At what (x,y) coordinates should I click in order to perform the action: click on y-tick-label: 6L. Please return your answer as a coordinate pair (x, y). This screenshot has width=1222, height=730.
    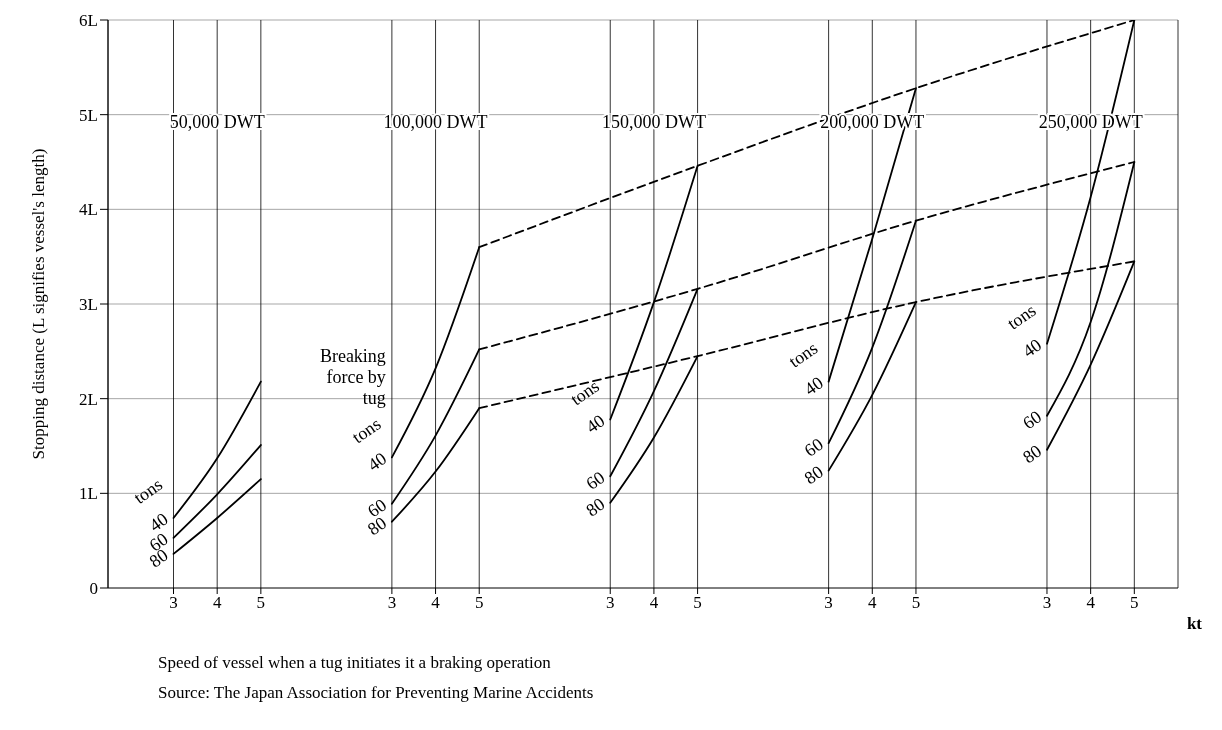
    Looking at the image, I should click on (88, 20).